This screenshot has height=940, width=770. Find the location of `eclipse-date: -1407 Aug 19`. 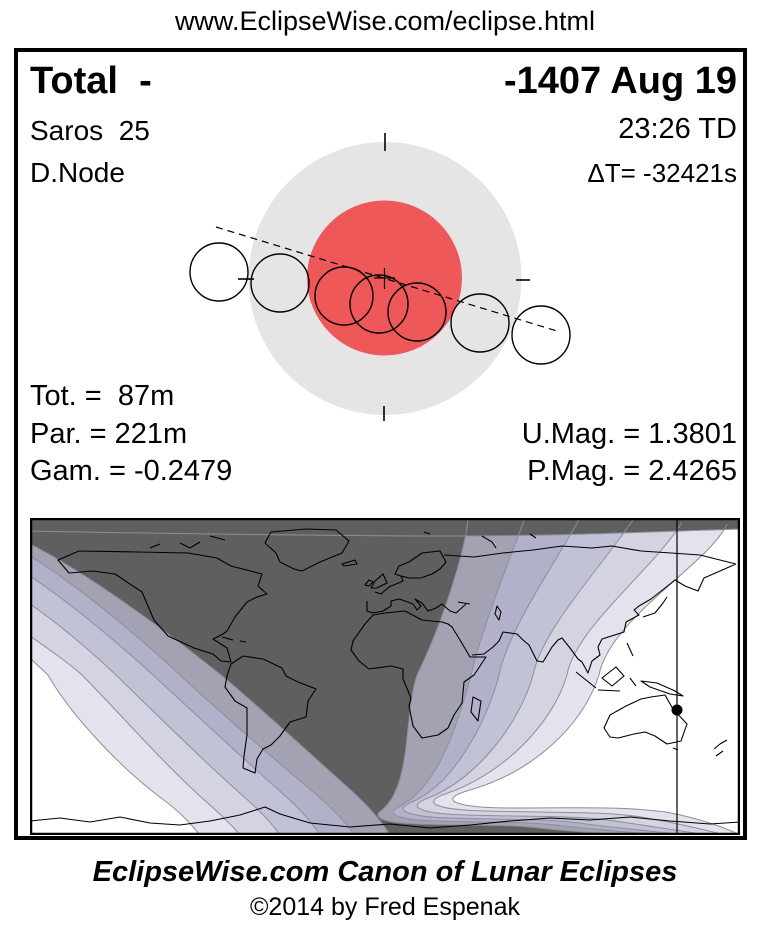

eclipse-date: -1407 Aug 19 is located at coordinates (620, 81).